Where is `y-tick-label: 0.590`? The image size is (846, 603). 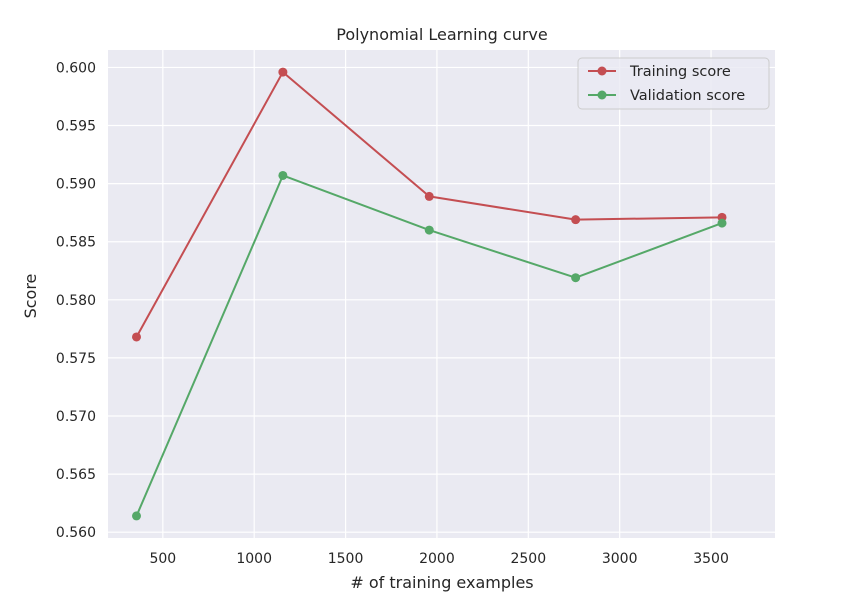
y-tick-label: 0.590 is located at coordinates (76, 185).